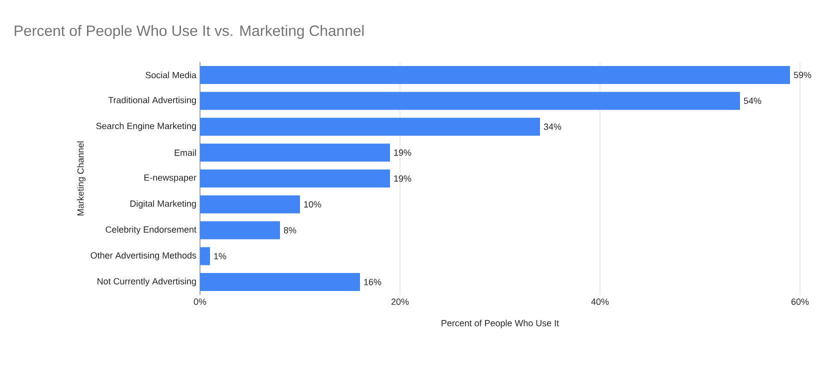 The height and width of the screenshot is (371, 819). I want to click on y-tick-label: Traditional Advertising, so click(152, 101).